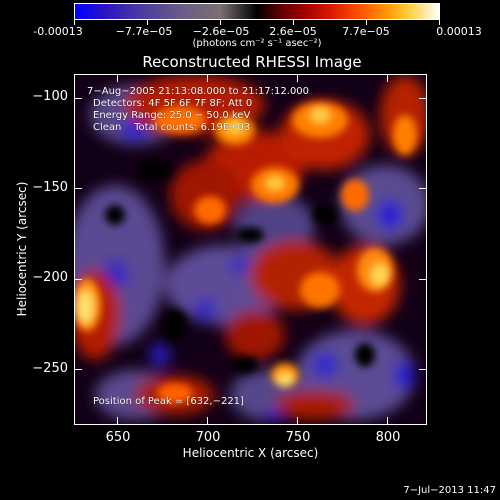 This screenshot has height=500, width=500. What do you see at coordinates (144, 31) in the screenshot?
I see `colorbar-label: −7.7e−05` at bounding box center [144, 31].